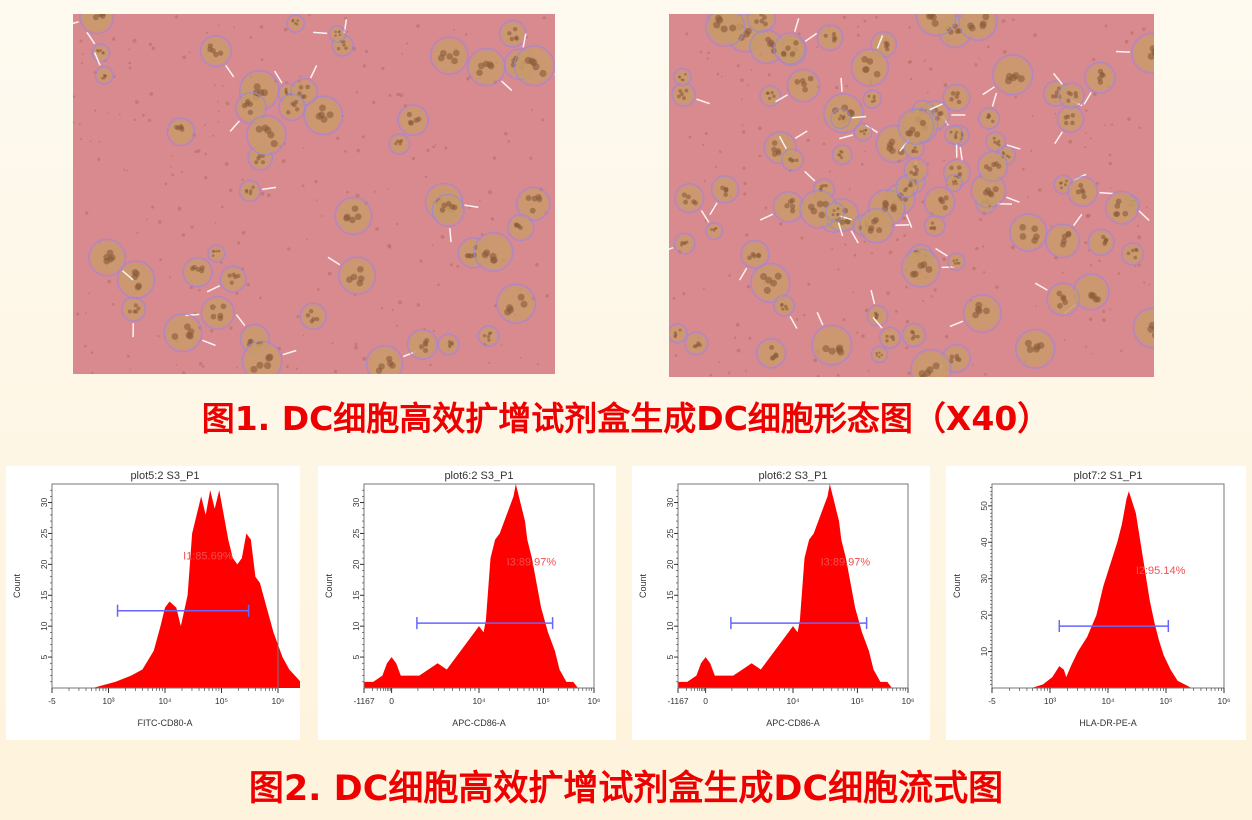 The height and width of the screenshot is (820, 1252). Describe the element at coordinates (1108, 723) in the screenshot. I see `x-axis-label: HLA-DR-PE-A` at that location.